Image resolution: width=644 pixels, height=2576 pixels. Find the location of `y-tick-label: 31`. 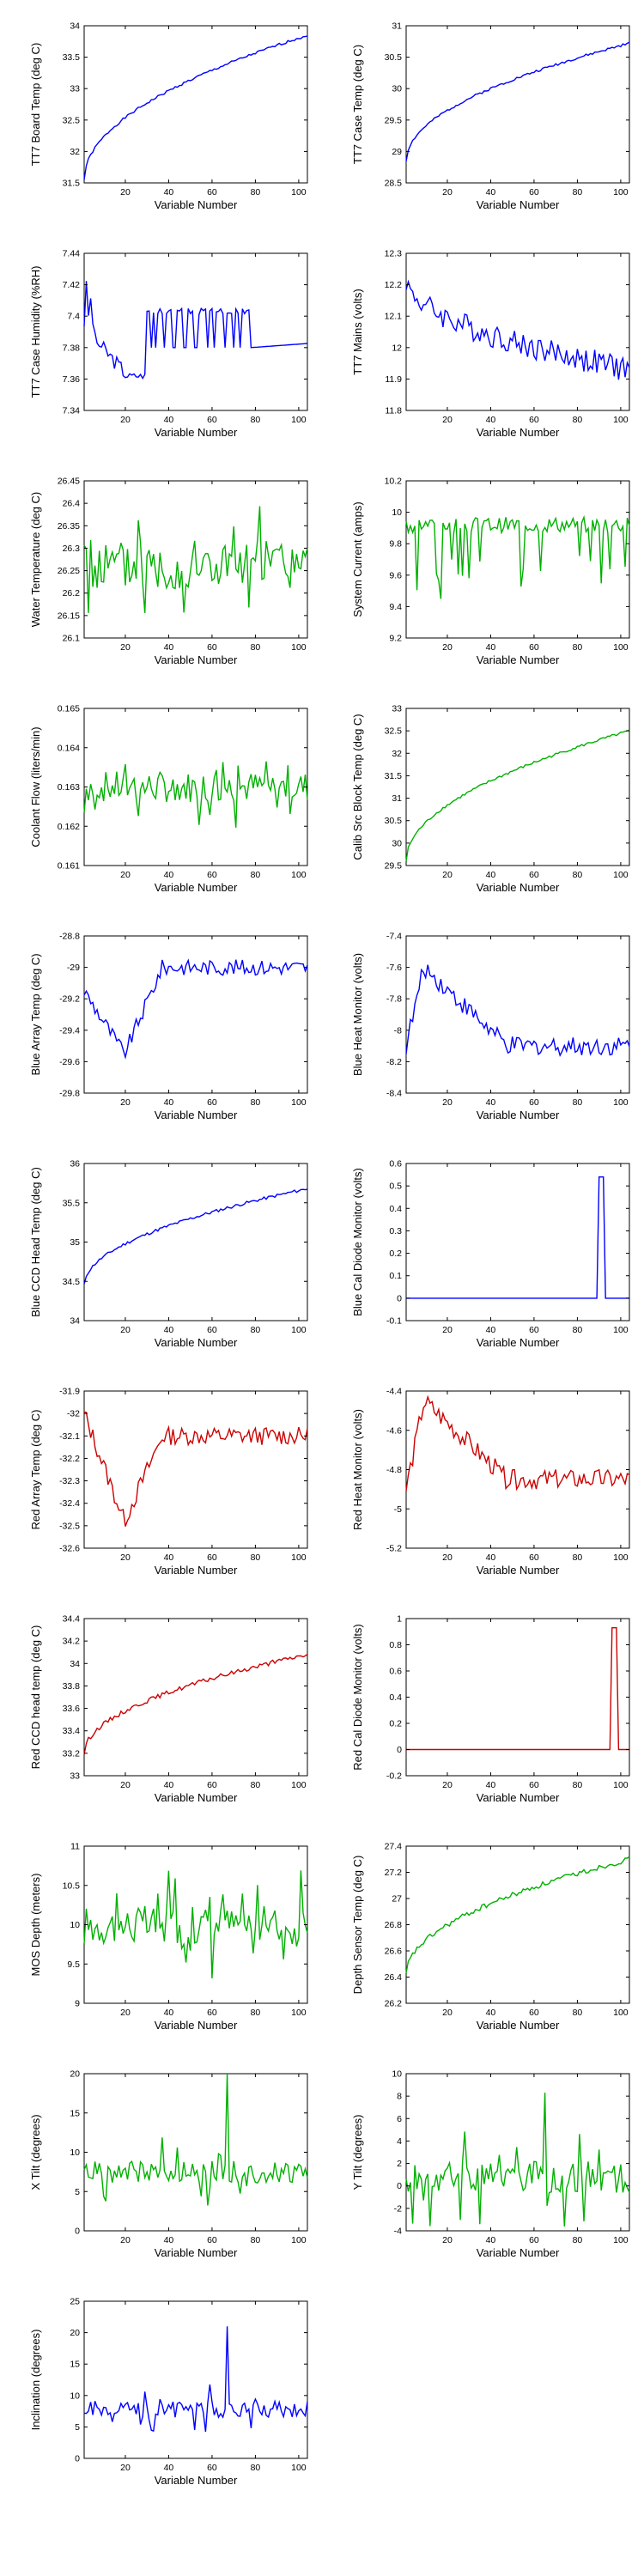

y-tick-label: 31 is located at coordinates (397, 27).